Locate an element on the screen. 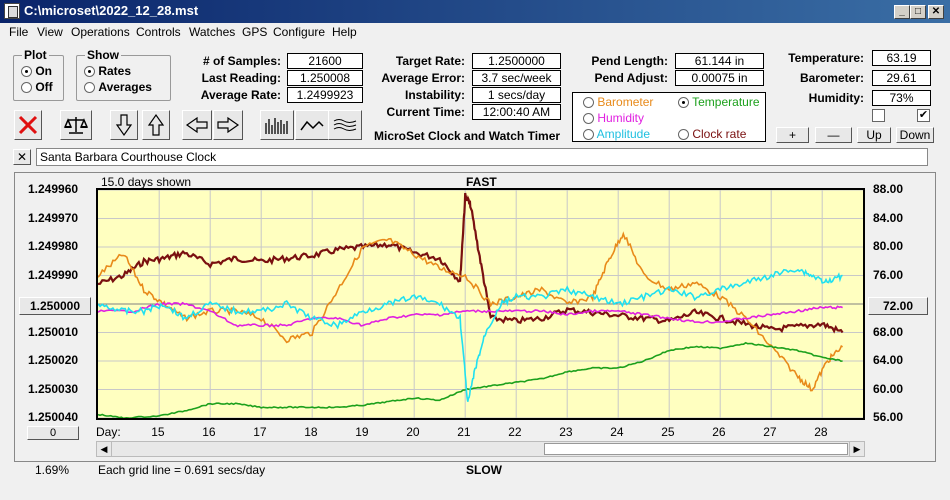 The width and height of the screenshot is (950, 500). menu-view: View is located at coordinates (50, 32).